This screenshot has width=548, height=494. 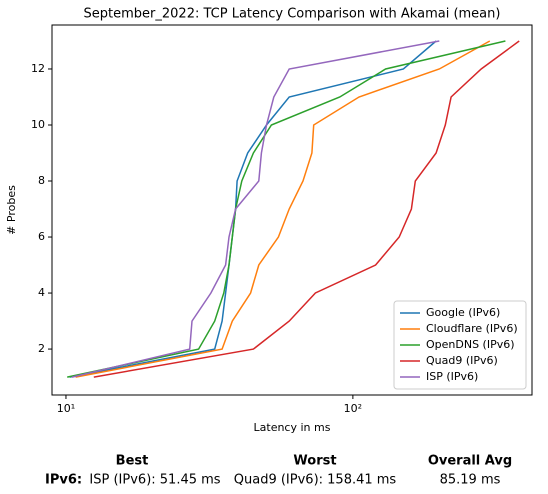 I want to click on summary-cell: 85.19 ms, so click(x=470, y=480).